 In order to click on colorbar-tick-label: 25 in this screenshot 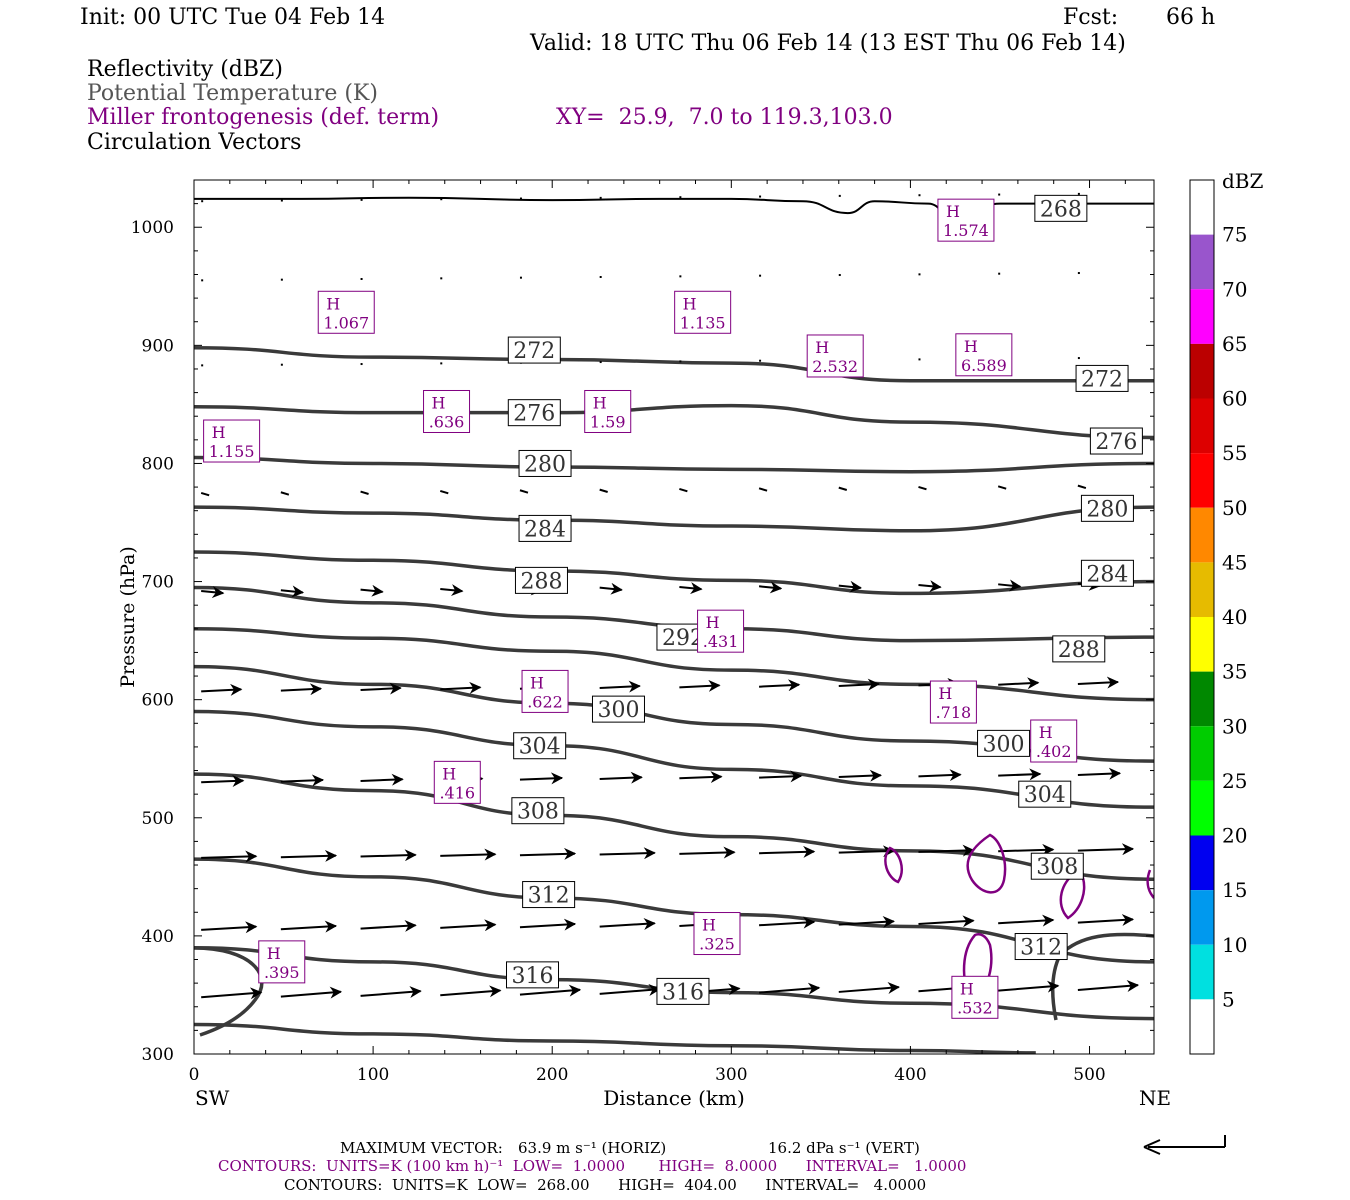, I will do `click(1234, 781)`.